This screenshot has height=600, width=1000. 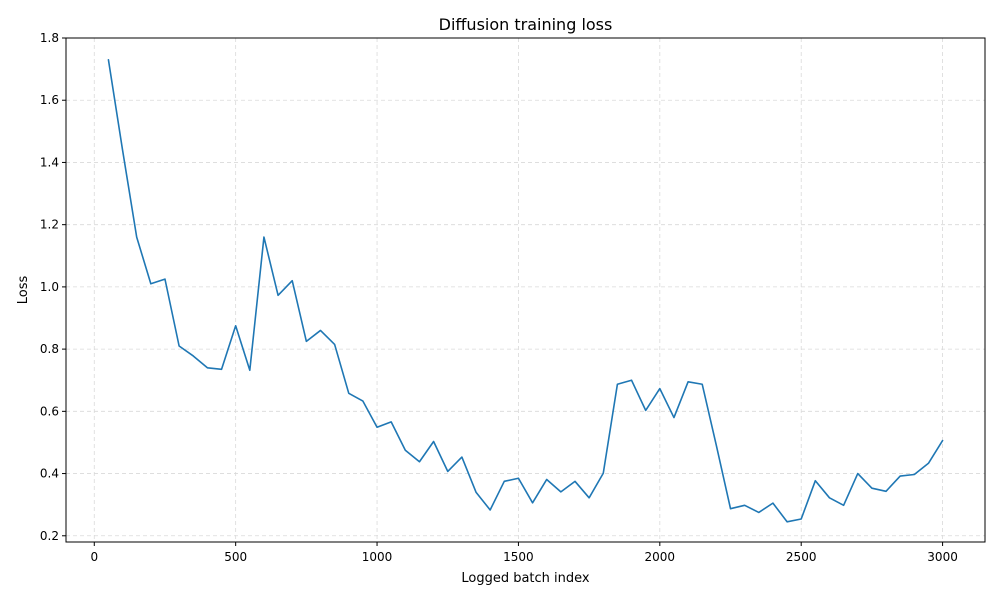 I want to click on x-tick-label: 3000, so click(x=942, y=557).